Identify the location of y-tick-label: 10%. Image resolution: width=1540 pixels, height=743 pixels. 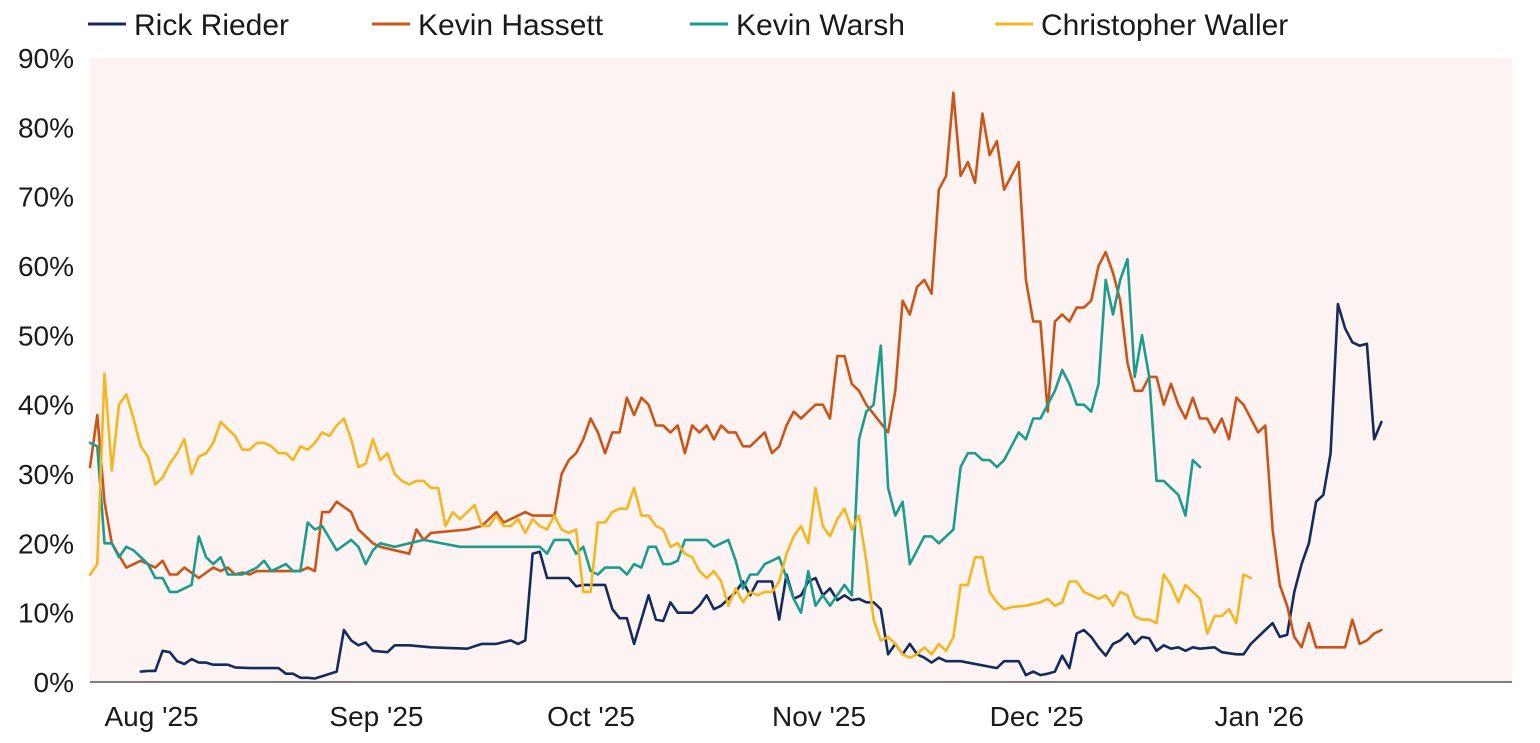
(46, 613).